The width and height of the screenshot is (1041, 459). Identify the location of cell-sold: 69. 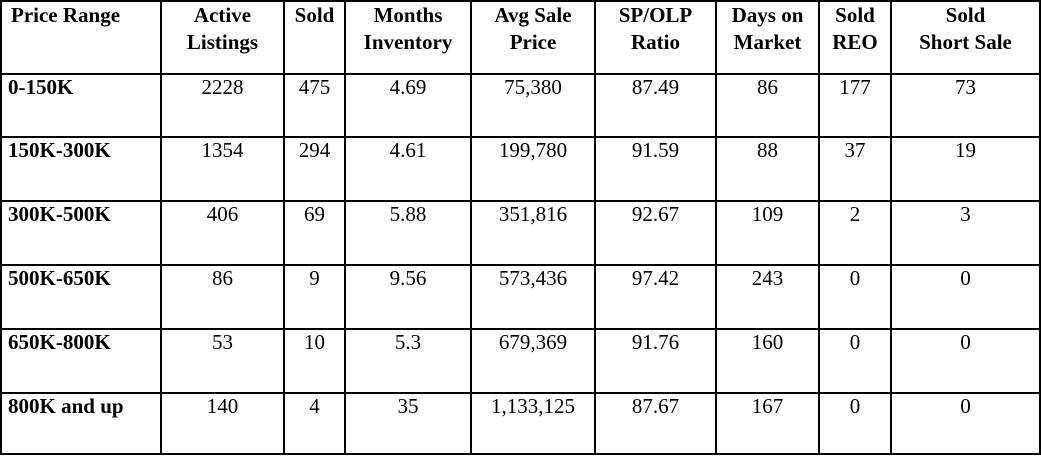
(314, 233).